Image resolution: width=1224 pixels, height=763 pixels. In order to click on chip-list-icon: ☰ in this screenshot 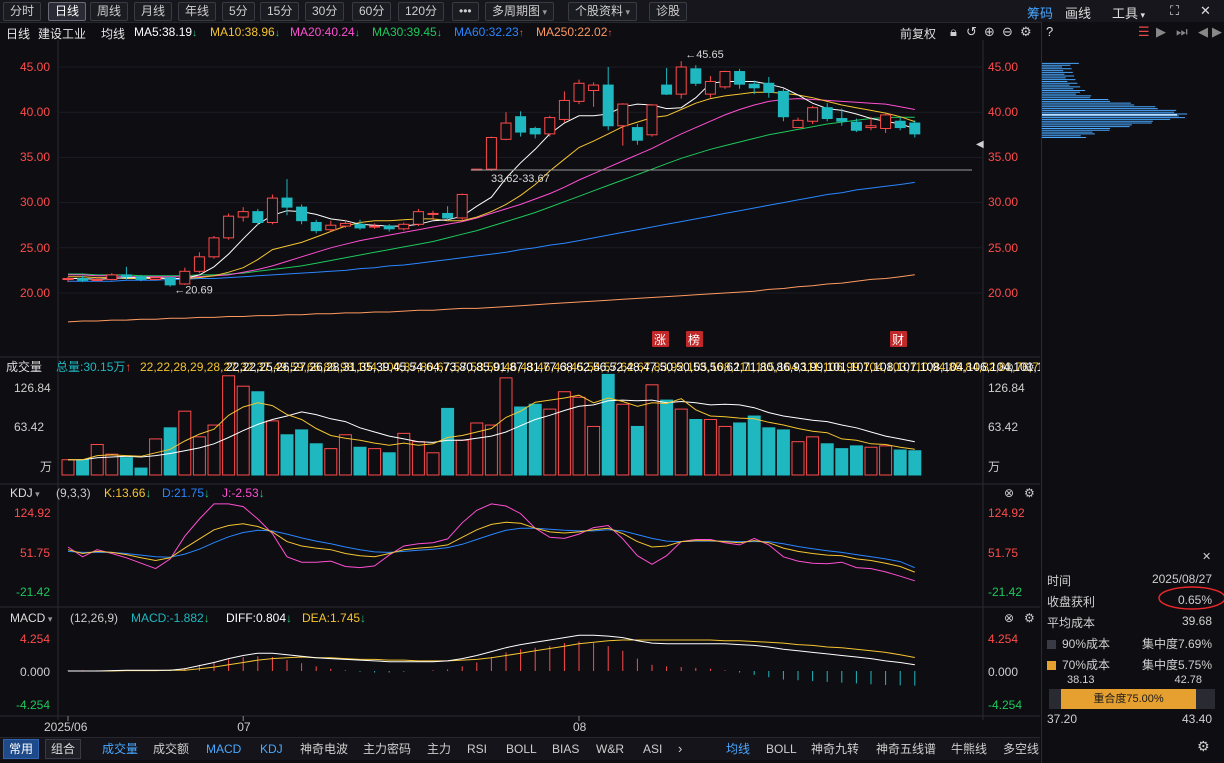, I will do `click(1144, 31)`.